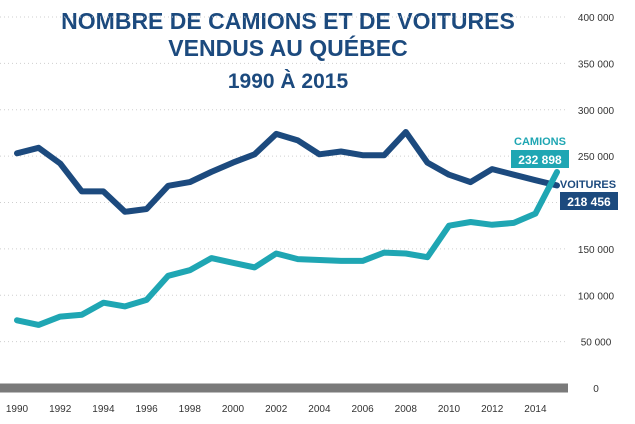 Image resolution: width=635 pixels, height=424 pixels. I want to click on series-name-voitures: VOITURES, so click(588, 185).